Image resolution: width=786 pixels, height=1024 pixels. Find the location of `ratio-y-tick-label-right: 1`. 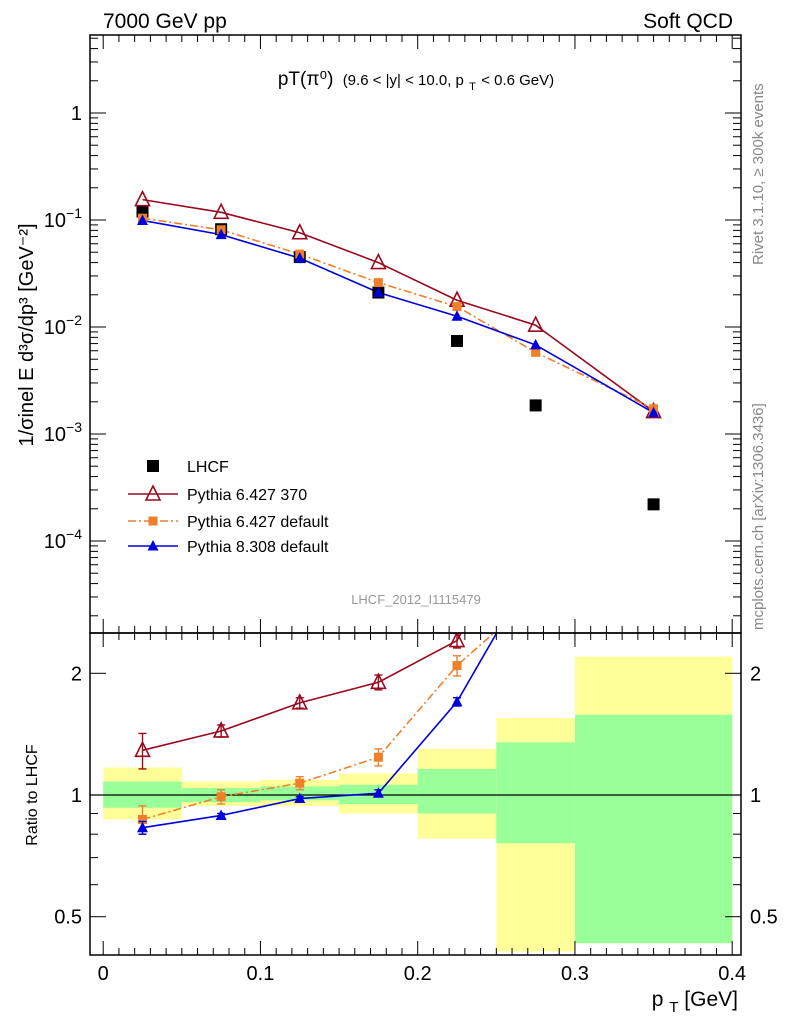

ratio-y-tick-label-right: 1 is located at coordinates (755, 796).